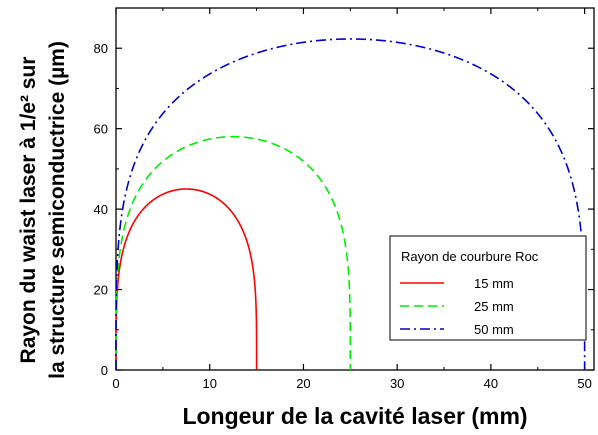 This screenshot has height=435, width=598. Describe the element at coordinates (186, 279) in the screenshot. I see `series-line-15mm` at that location.